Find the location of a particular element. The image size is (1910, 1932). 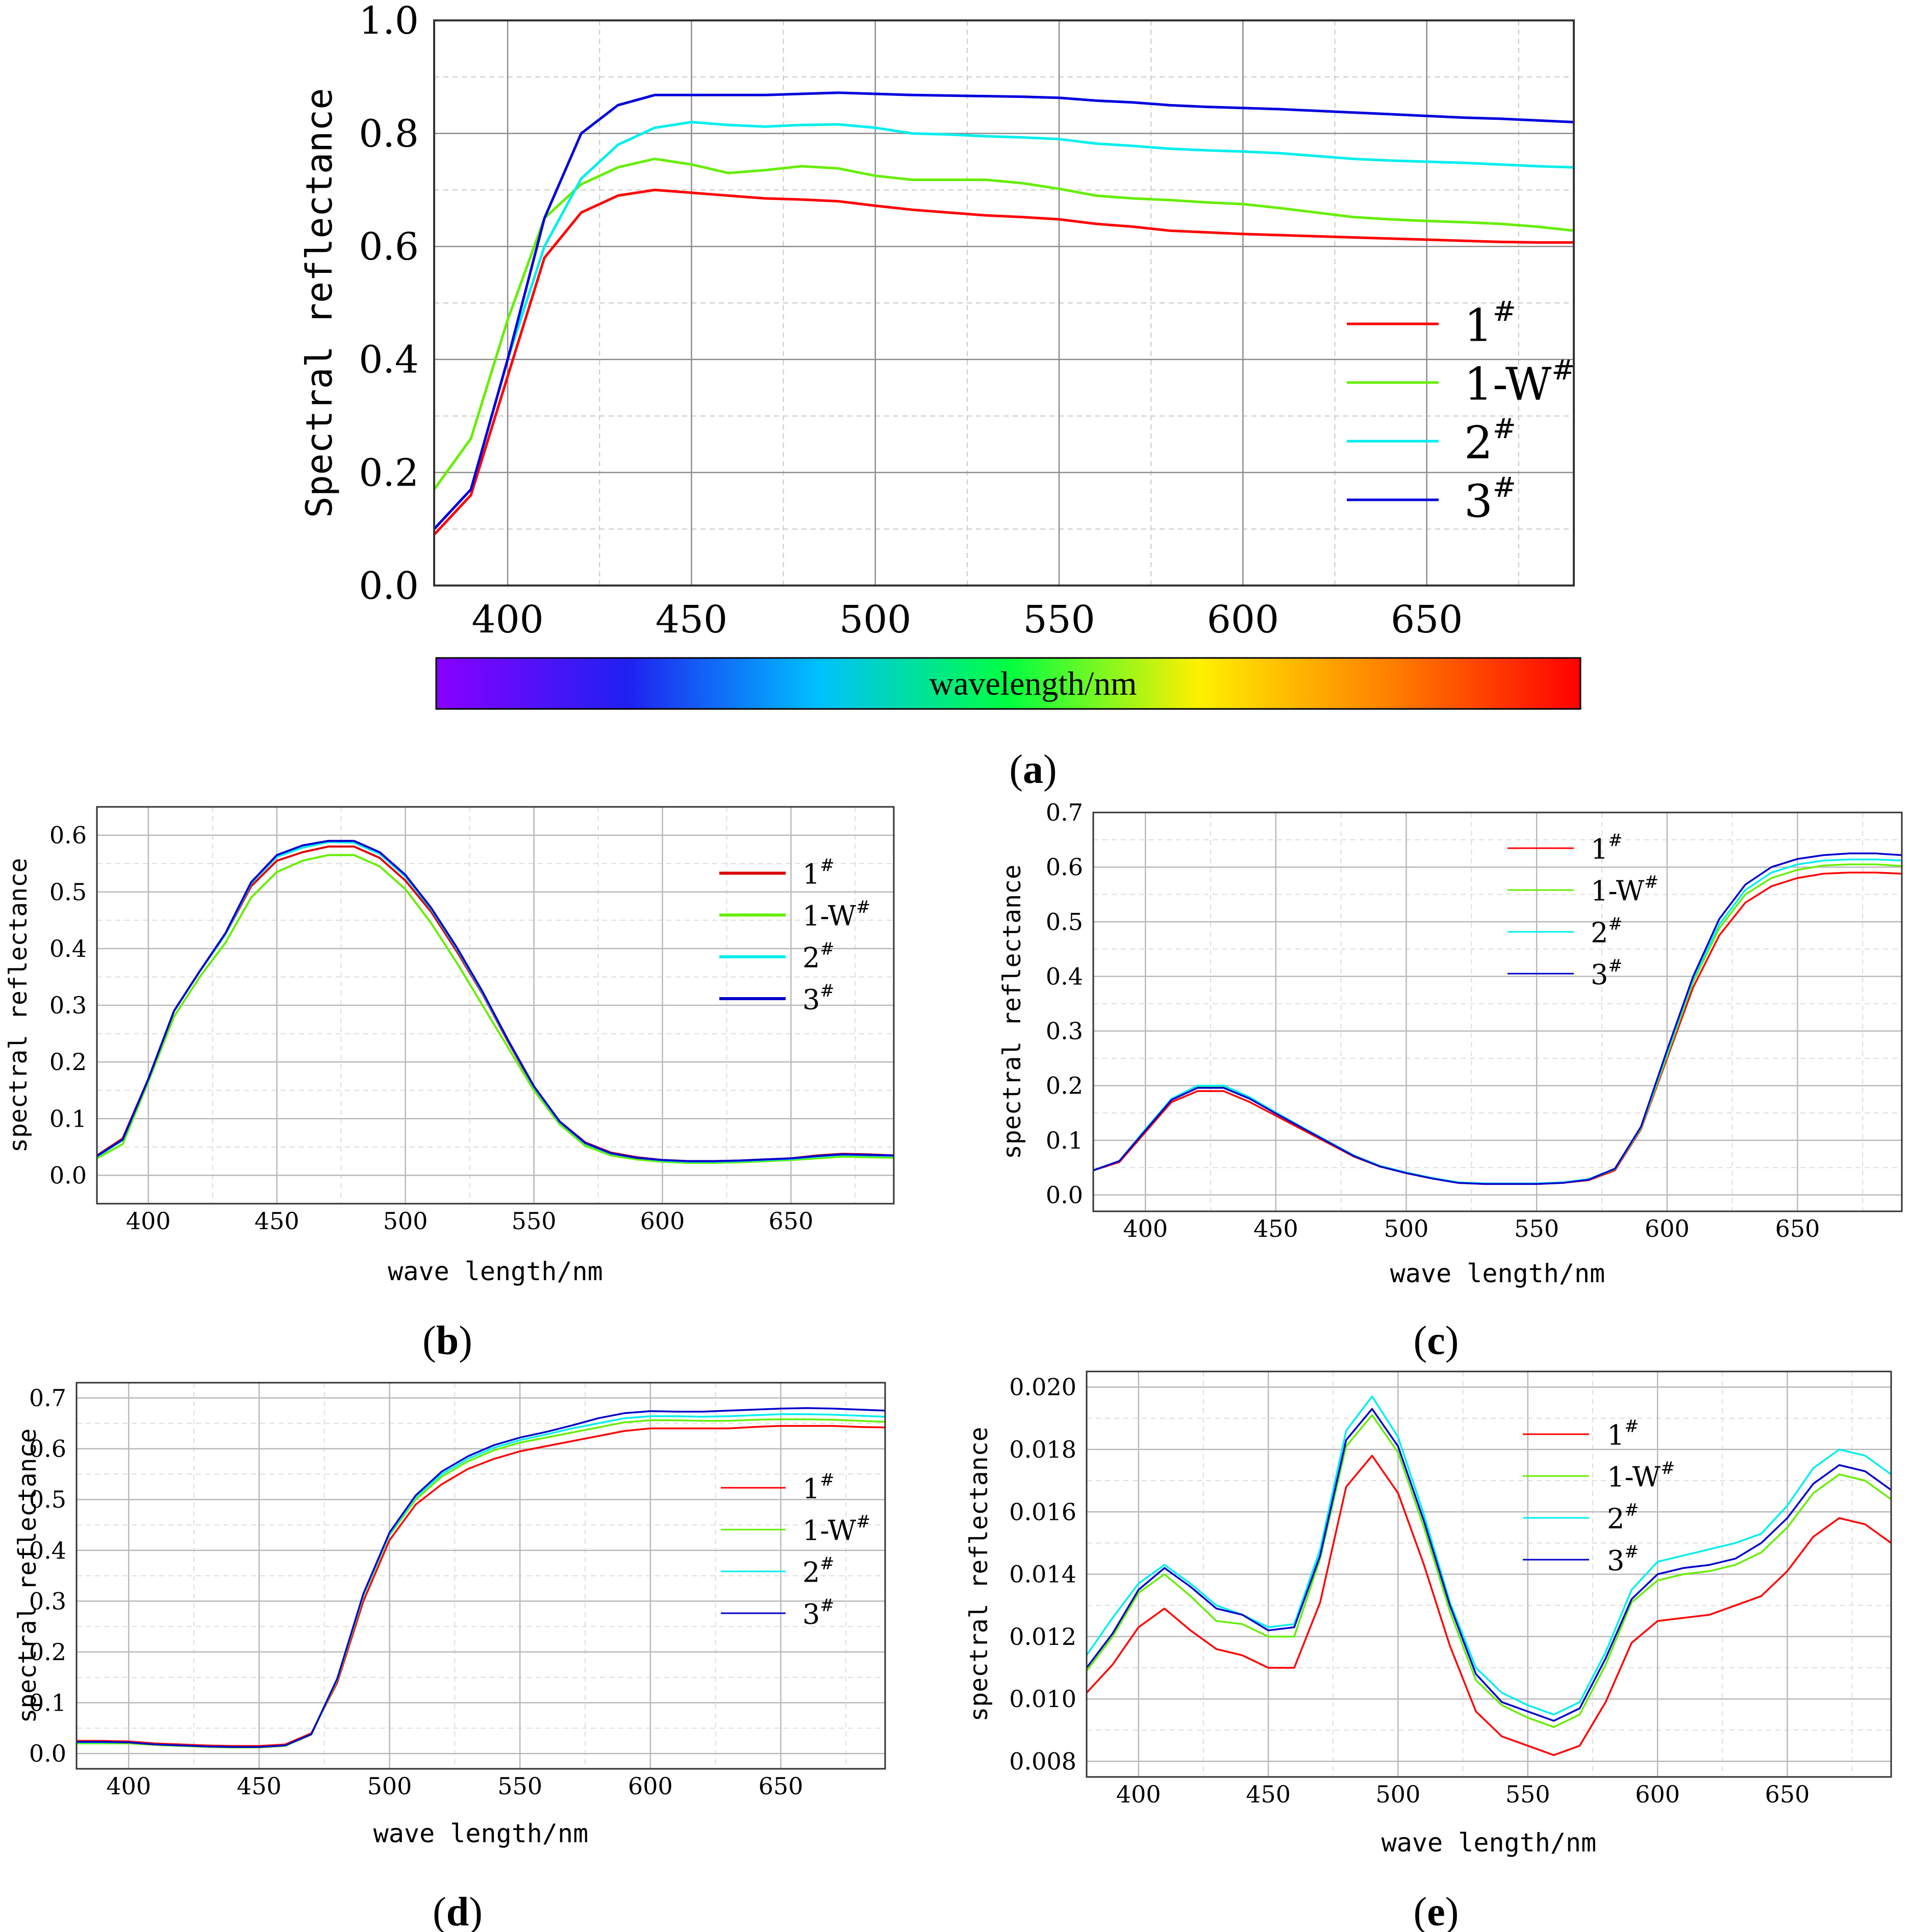

y-tick-label: 0.014 is located at coordinates (1042, 1575).